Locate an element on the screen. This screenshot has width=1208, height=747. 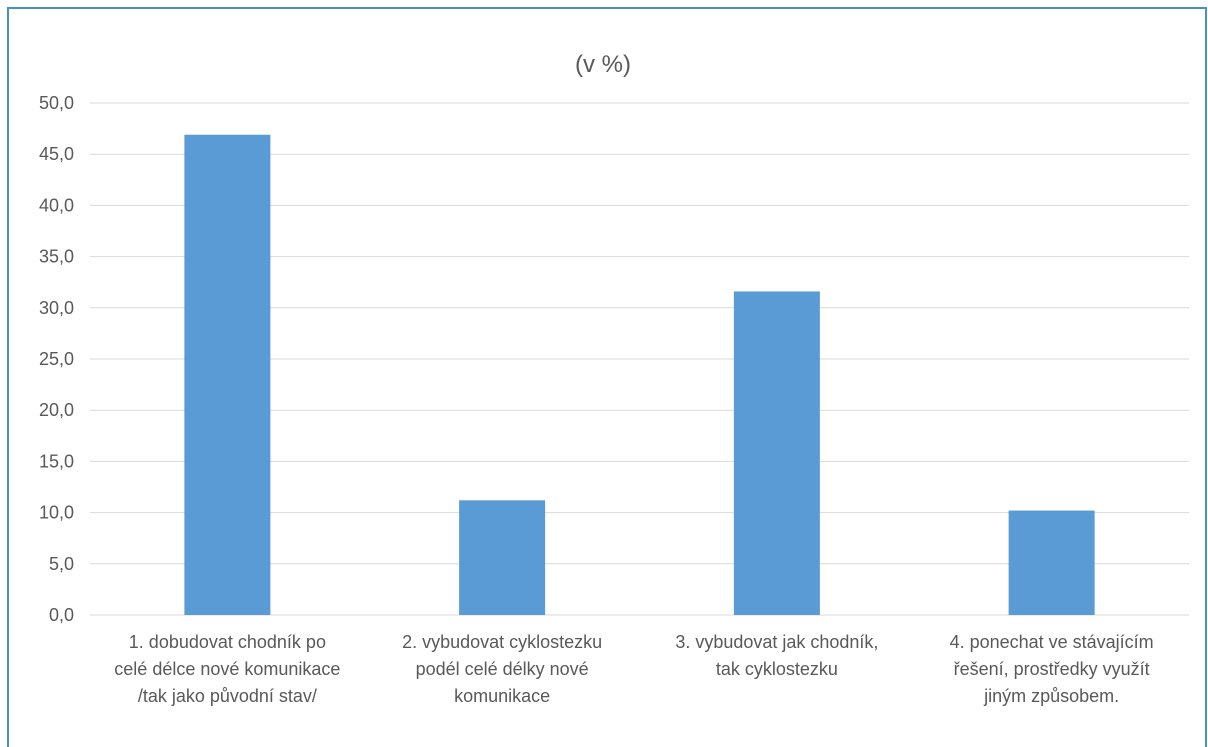
y-tick-label: 45,0 is located at coordinates (56, 154).